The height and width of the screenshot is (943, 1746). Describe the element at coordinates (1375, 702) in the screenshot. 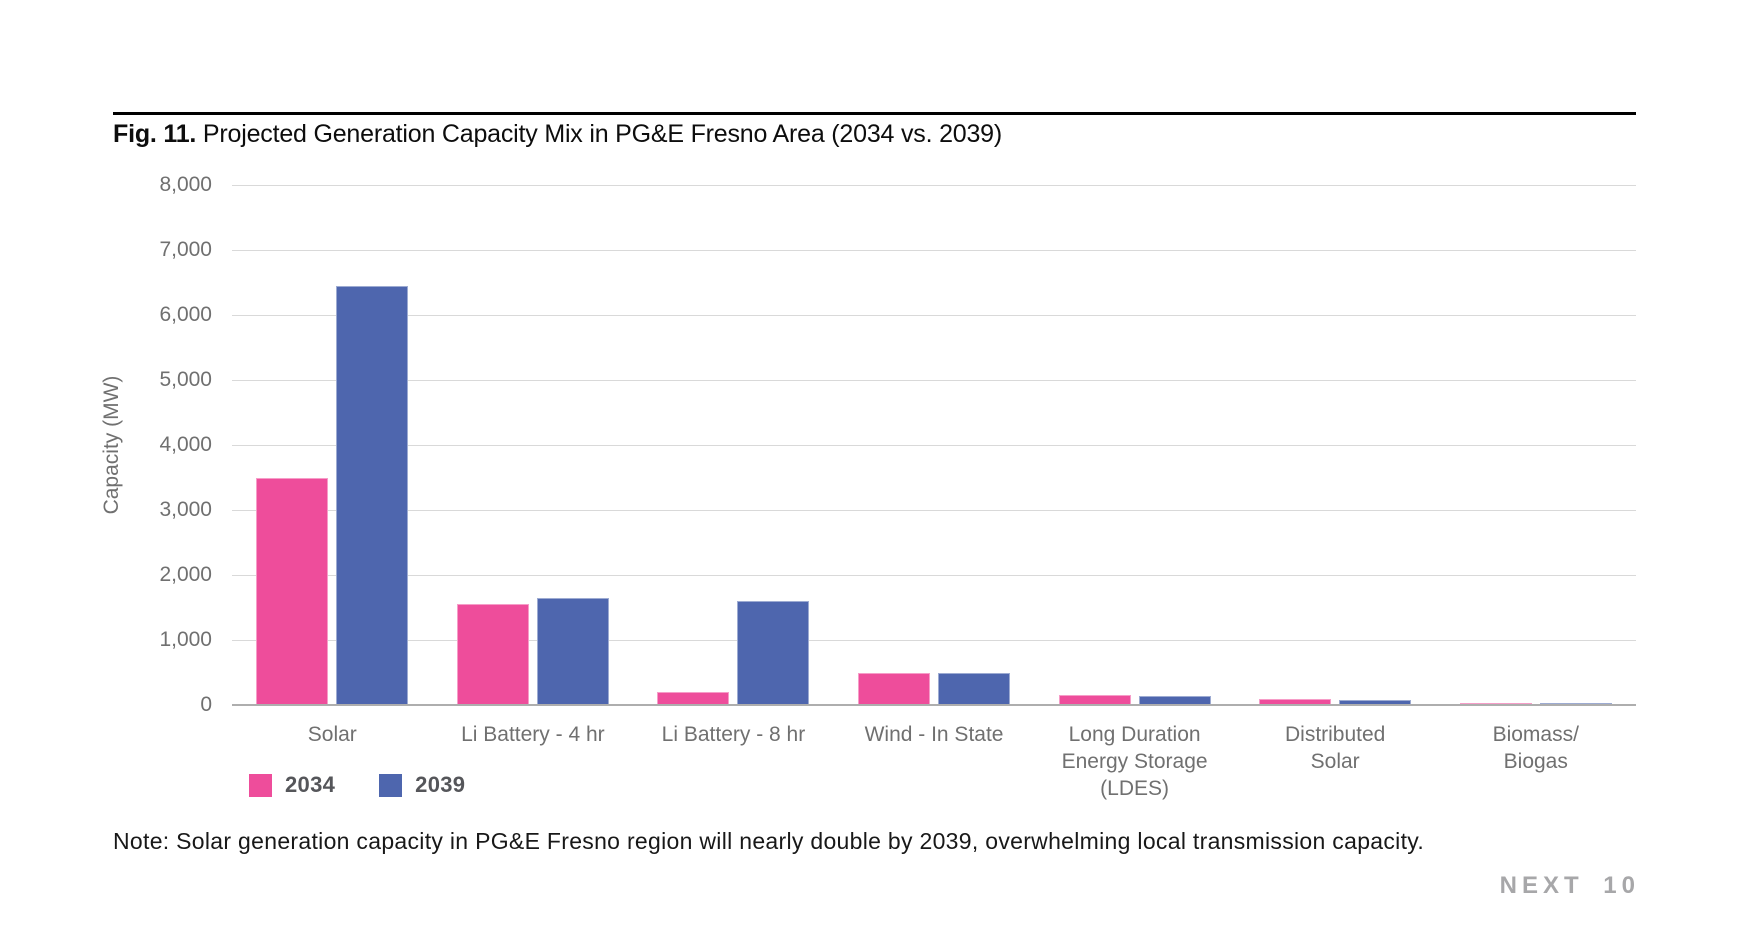

I see `bar-2039-distributed` at that location.